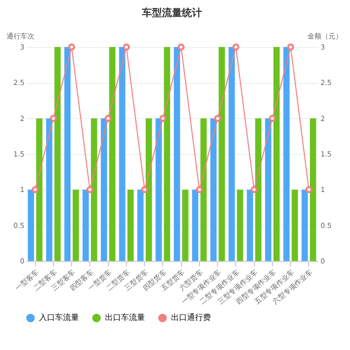  Describe the element at coordinates (59, 317) in the screenshot. I see `legend-label: 入口车流量` at that location.